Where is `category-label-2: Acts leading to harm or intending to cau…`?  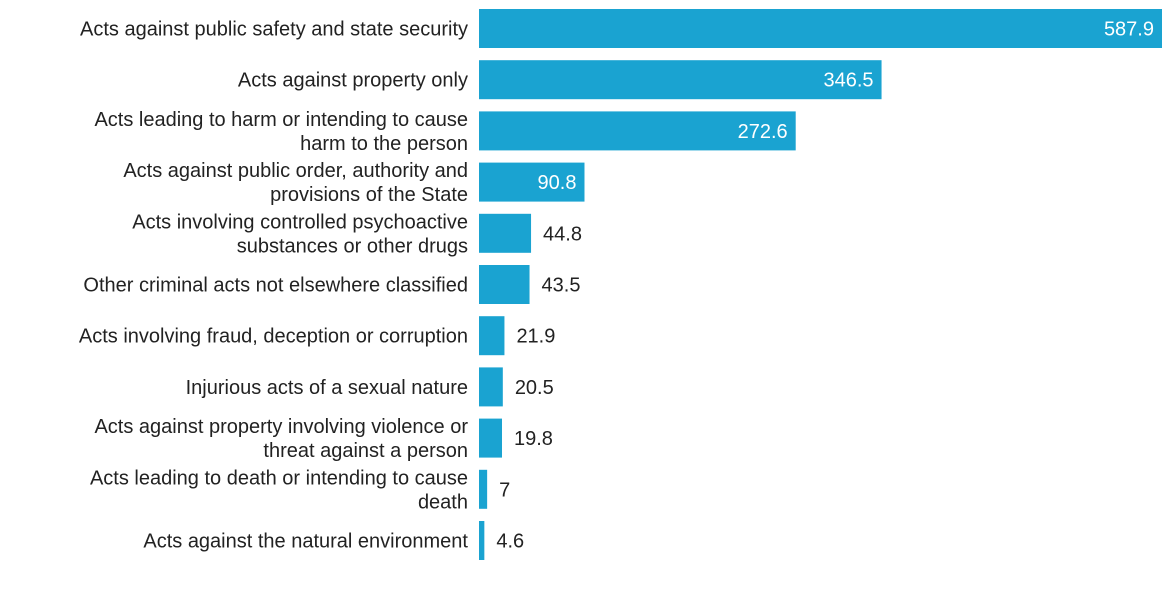
category-label-2: Acts leading to harm or intending to cau… is located at coordinates (281, 132).